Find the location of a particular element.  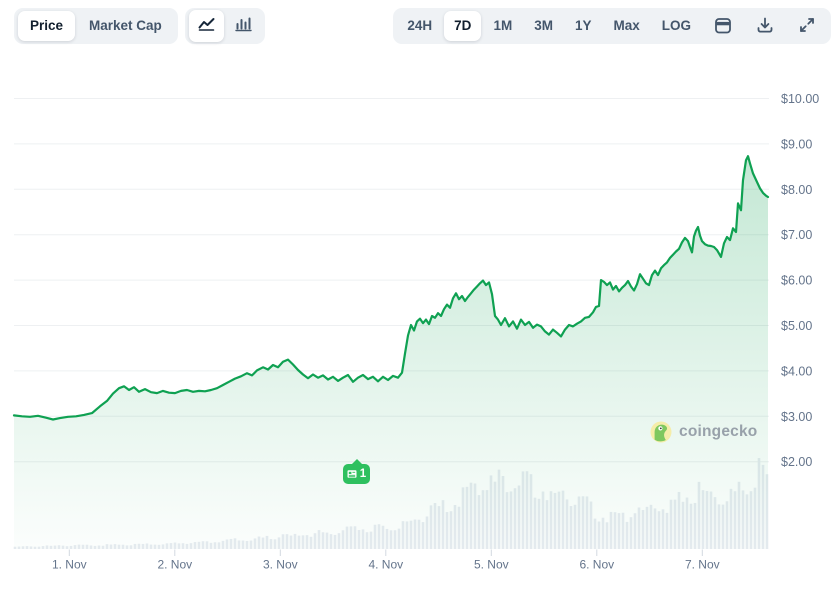

y-axis-label: $10.00 is located at coordinates (800, 99).